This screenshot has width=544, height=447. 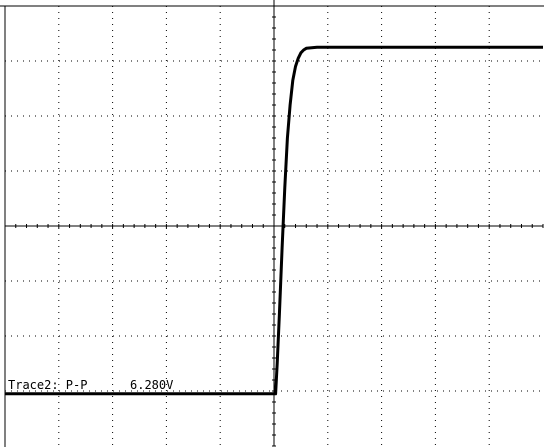 I want to click on trace-measurement-label: Trace2: P-P, so click(x=47, y=385).